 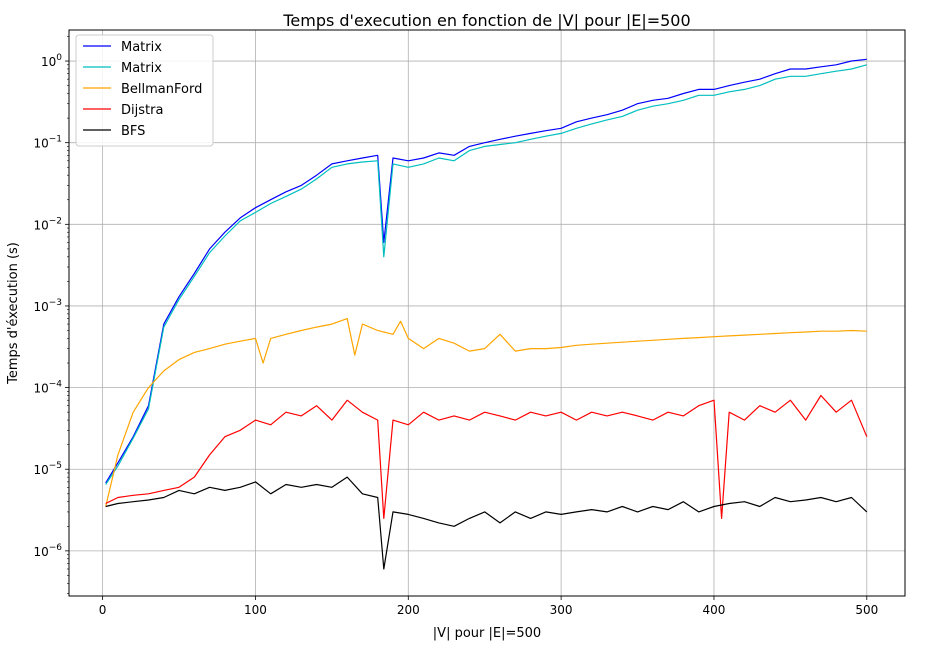 What do you see at coordinates (561, 610) in the screenshot?
I see `x-tick-label: 300` at bounding box center [561, 610].